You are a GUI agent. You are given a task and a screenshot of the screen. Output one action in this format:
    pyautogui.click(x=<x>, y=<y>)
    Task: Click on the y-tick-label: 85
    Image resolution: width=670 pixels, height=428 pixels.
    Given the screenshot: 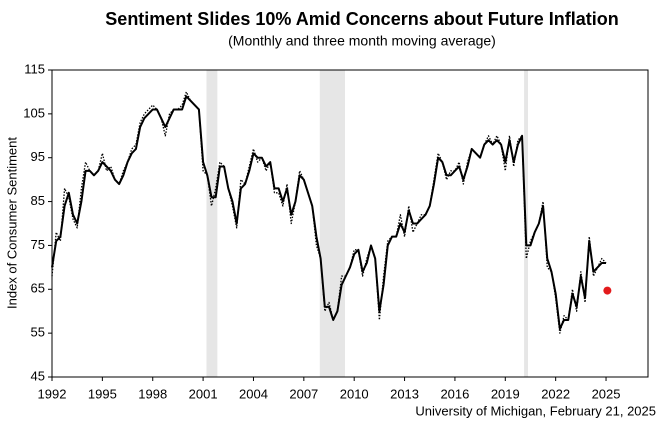 What is the action you would take?
    pyautogui.click(x=38, y=200)
    